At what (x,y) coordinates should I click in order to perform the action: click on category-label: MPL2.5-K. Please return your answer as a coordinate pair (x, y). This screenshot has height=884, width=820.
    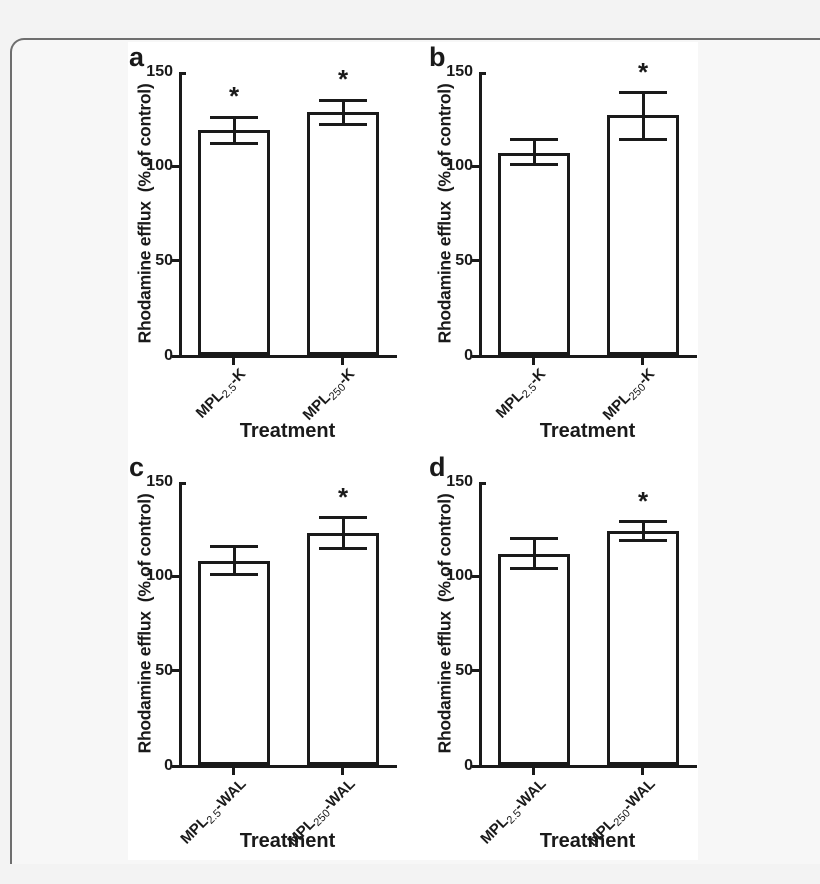
    Looking at the image, I should click on (523, 395).